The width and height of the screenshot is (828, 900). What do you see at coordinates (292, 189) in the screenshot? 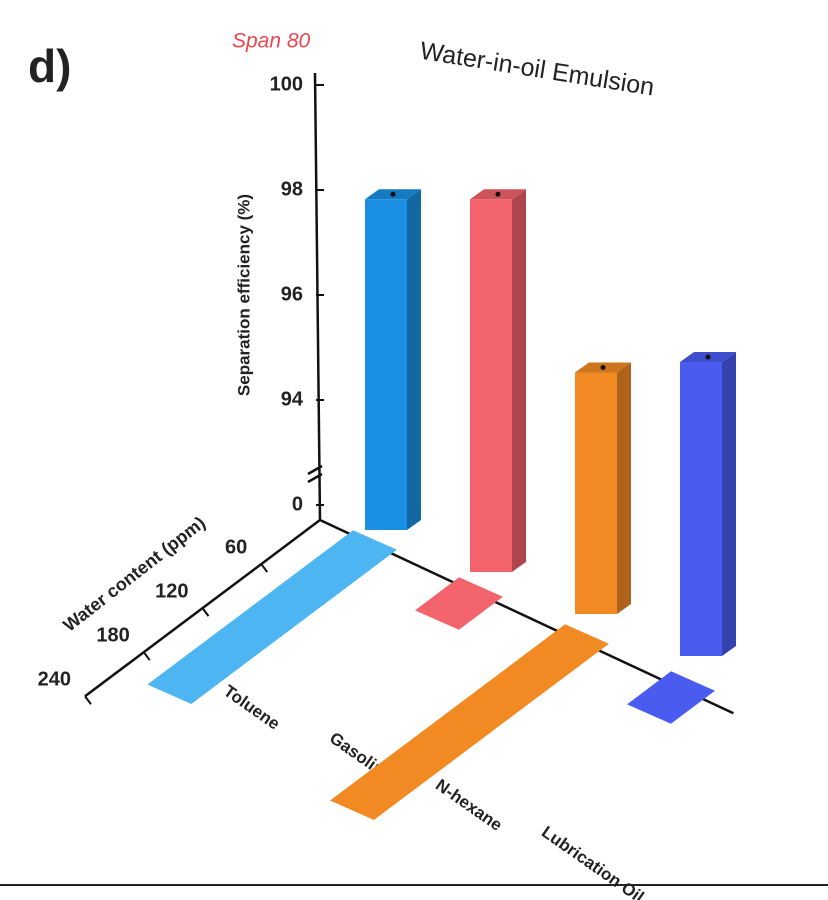
I see `y-tick-label: 98` at bounding box center [292, 189].